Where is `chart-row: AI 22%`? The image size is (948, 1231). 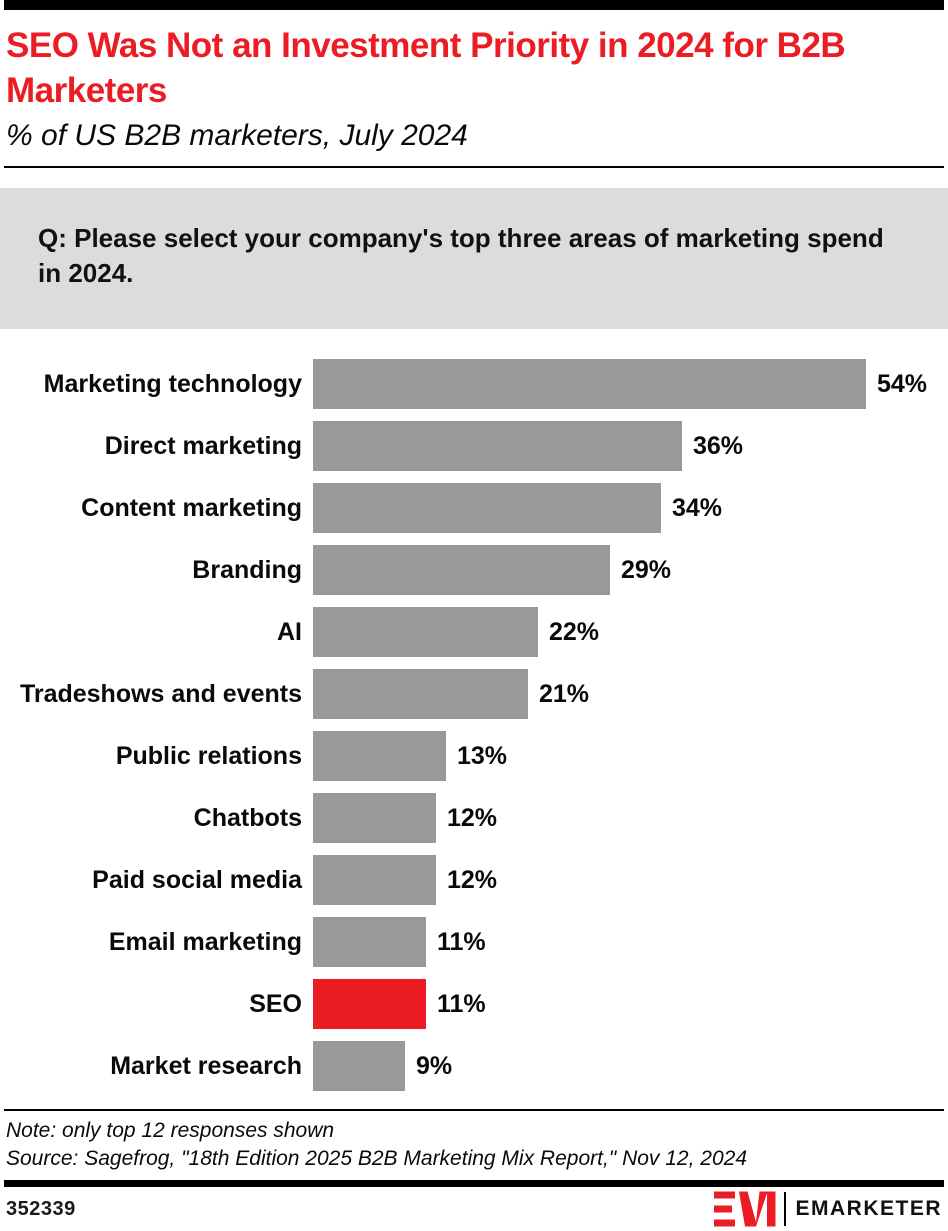 chart-row: AI 22% is located at coordinates (474, 632).